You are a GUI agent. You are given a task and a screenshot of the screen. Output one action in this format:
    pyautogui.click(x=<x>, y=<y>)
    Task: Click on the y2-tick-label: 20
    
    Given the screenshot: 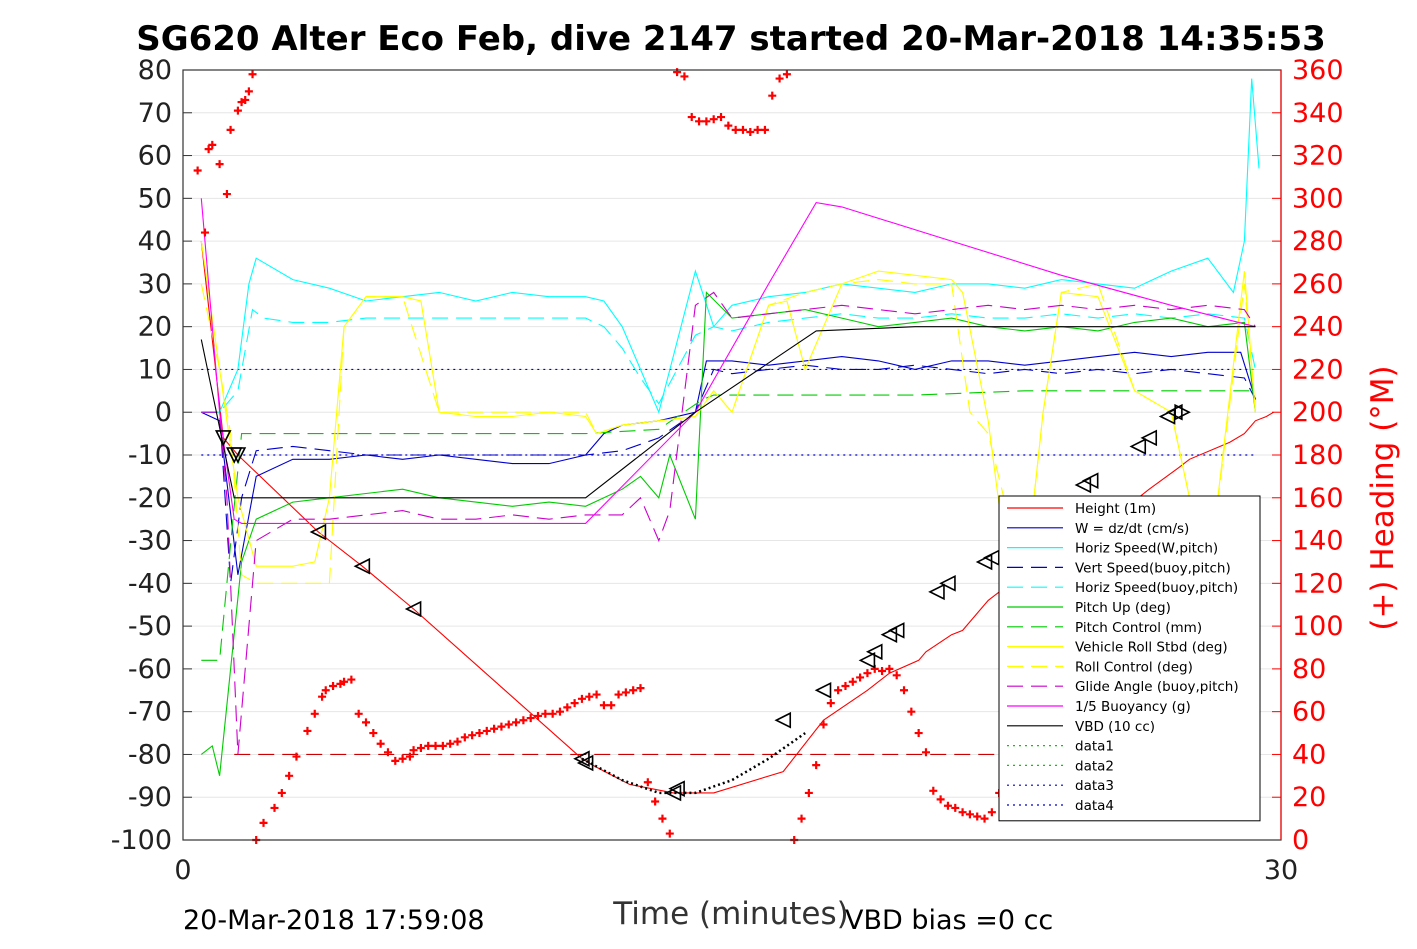 What is the action you would take?
    pyautogui.click(x=1309, y=797)
    